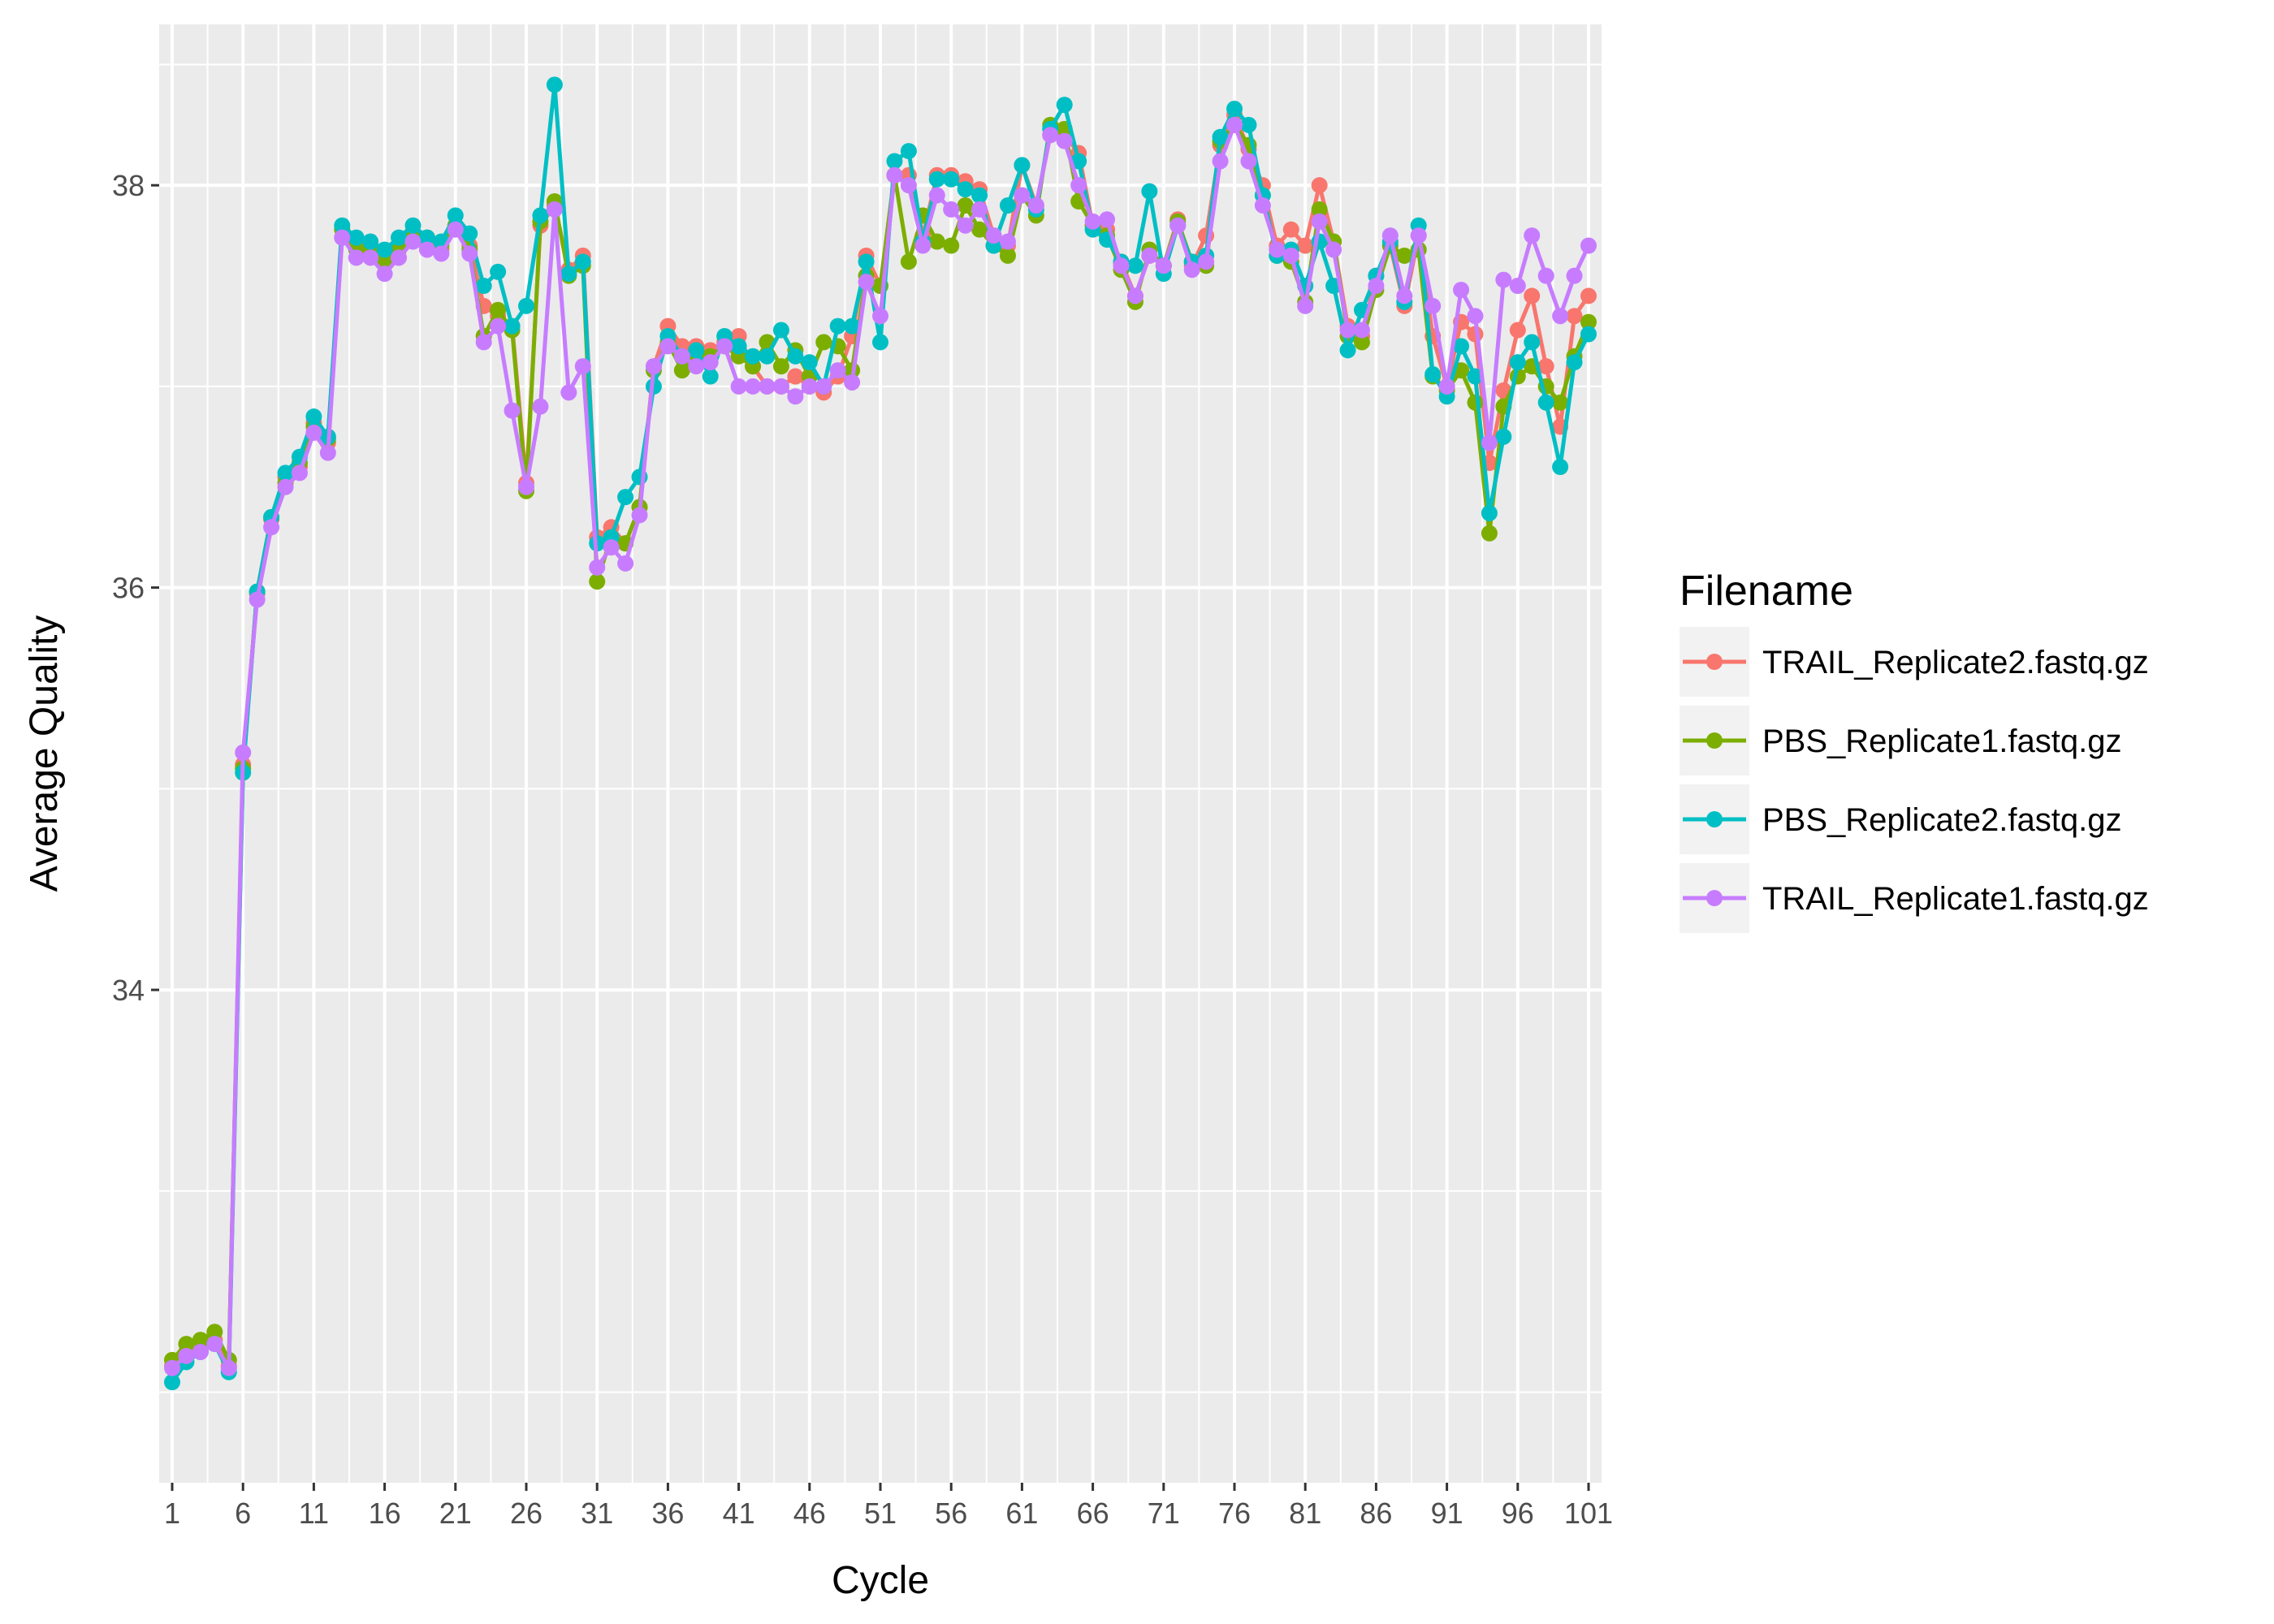 Image resolution: width=2274 pixels, height=1624 pixels. What do you see at coordinates (1942, 820) in the screenshot?
I see `legend-label: PBS_Replicate2.fastq.gz` at bounding box center [1942, 820].